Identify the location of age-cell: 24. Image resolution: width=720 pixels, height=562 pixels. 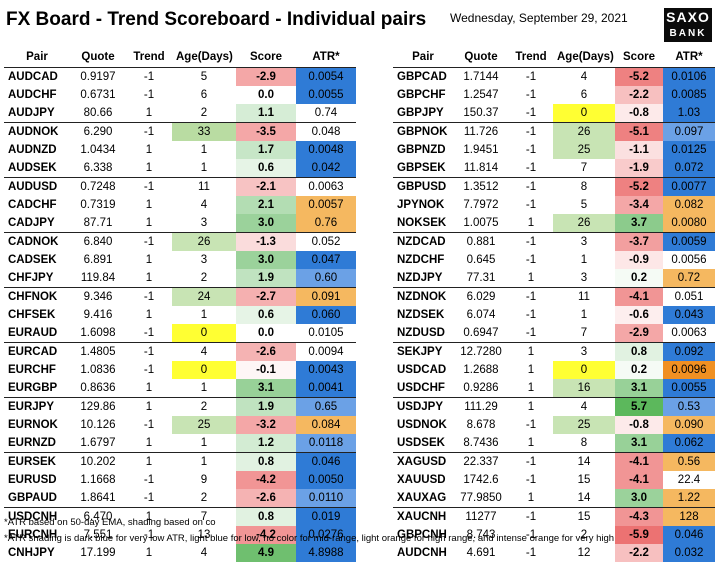
(204, 296).